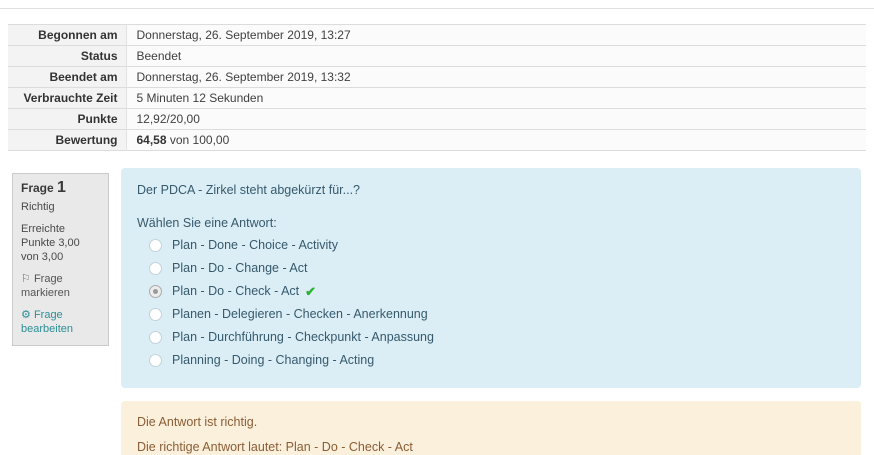 The height and width of the screenshot is (455, 874). I want to click on top-divider, so click(437, 8).